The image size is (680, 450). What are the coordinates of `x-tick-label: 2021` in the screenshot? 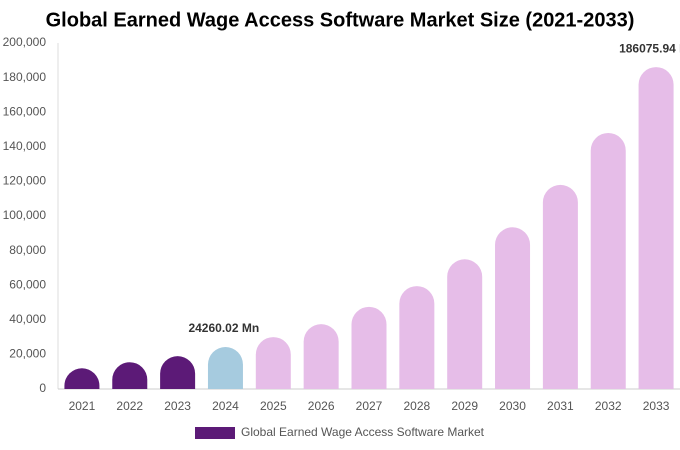 It's located at (82, 406).